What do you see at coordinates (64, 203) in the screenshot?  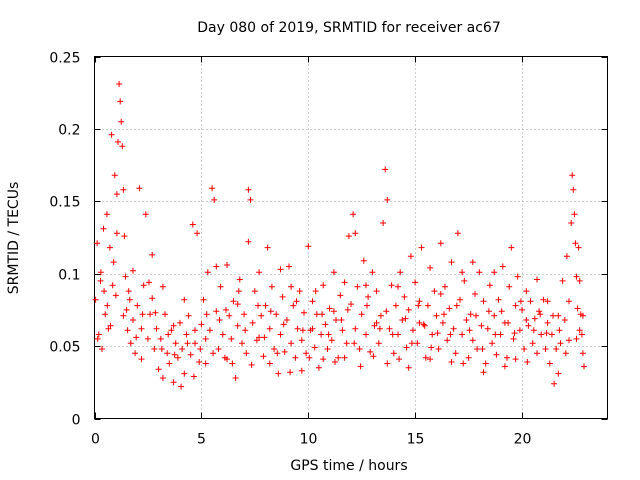 I see `y-tick-label: 0.15` at bounding box center [64, 203].